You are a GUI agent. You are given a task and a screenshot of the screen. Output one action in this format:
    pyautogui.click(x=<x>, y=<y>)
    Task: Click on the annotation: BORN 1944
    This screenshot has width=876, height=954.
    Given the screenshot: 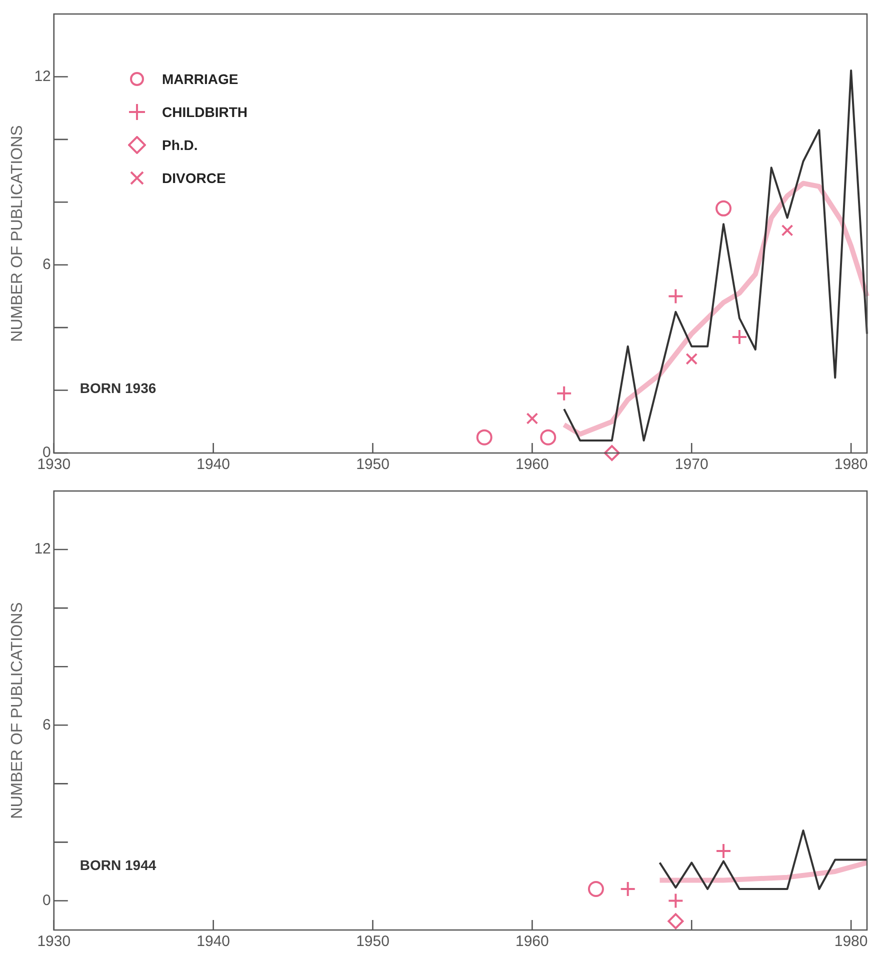 What is the action you would take?
    pyautogui.click(x=118, y=865)
    